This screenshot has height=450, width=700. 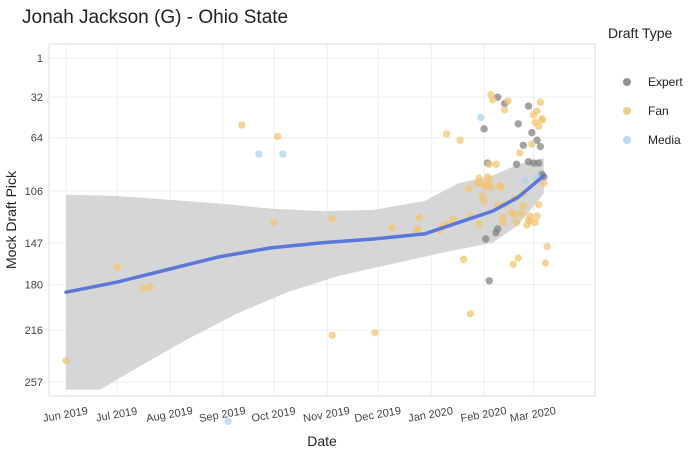 What do you see at coordinates (326, 415) in the screenshot?
I see `x-tick-label: Nov 2019` at bounding box center [326, 415].